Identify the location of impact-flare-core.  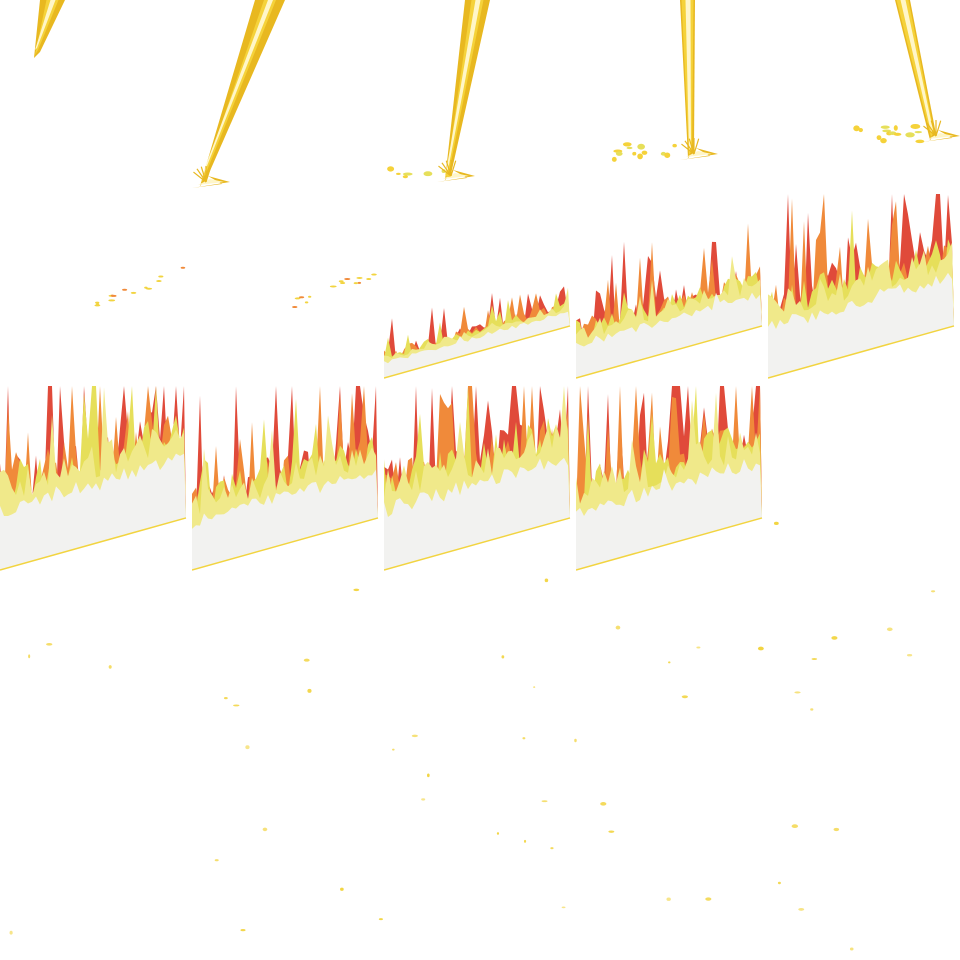
(456, 176).